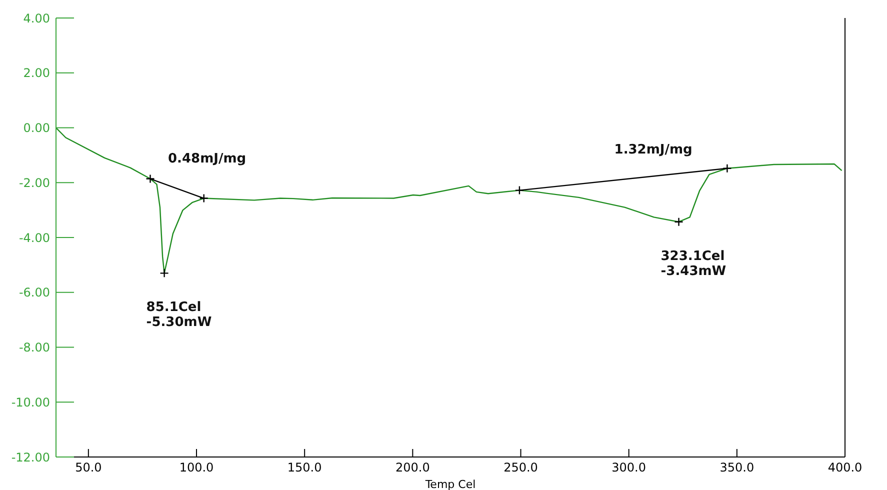  Describe the element at coordinates (34, 347) in the screenshot. I see `y-tick-label: -8.00` at that location.